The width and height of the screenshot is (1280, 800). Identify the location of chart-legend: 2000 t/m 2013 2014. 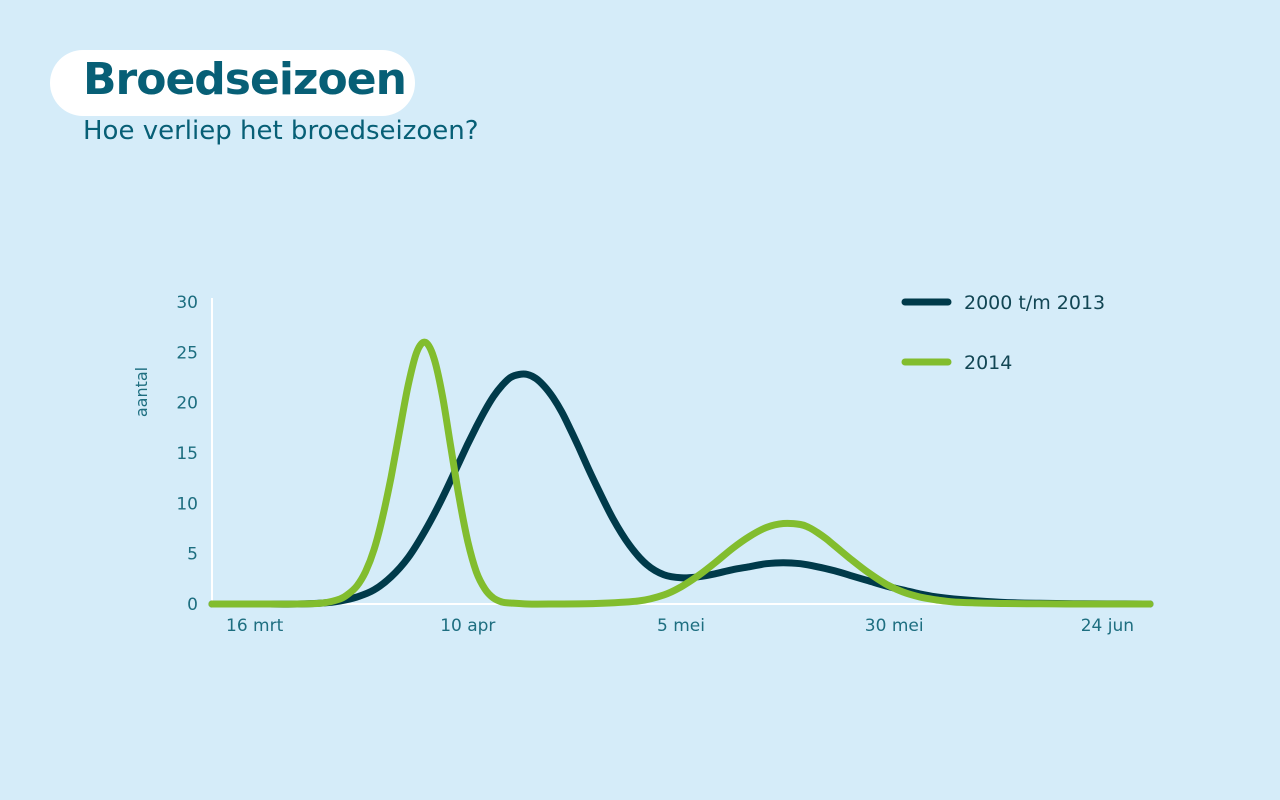
(1003, 333).